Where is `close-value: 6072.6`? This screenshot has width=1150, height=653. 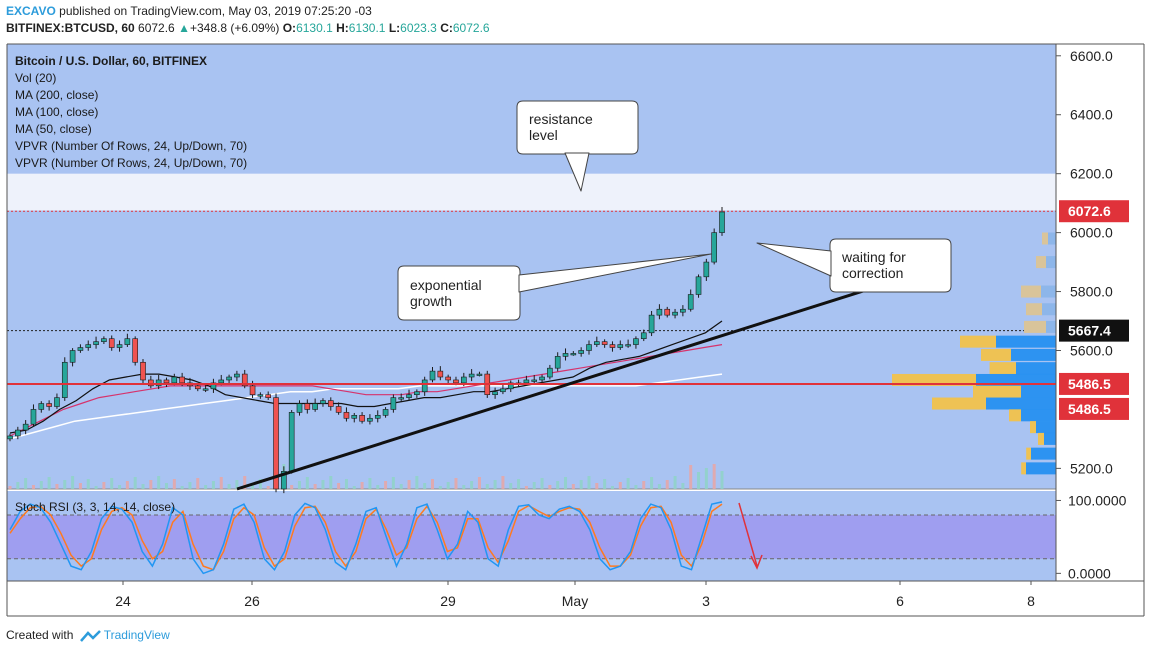 close-value: 6072.6 is located at coordinates (471, 28).